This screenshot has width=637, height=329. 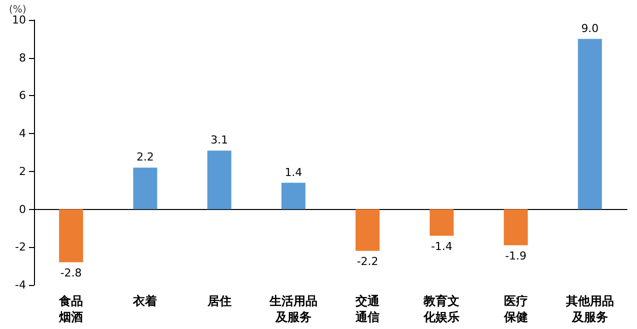 I want to click on data-label: 2.2, so click(x=145, y=157).